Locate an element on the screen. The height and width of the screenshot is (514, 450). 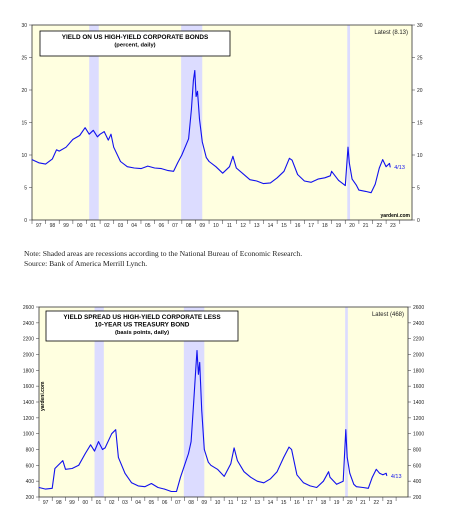
x-tick-label: 16 is located at coordinates (298, 226).